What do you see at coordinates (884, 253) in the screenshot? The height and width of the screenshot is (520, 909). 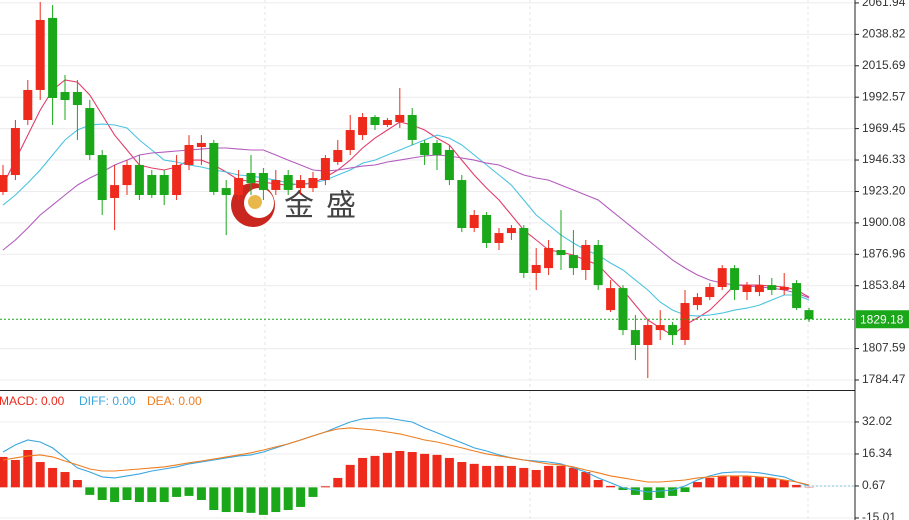 I see `y-tick-label: 1876.96` at bounding box center [884, 253].